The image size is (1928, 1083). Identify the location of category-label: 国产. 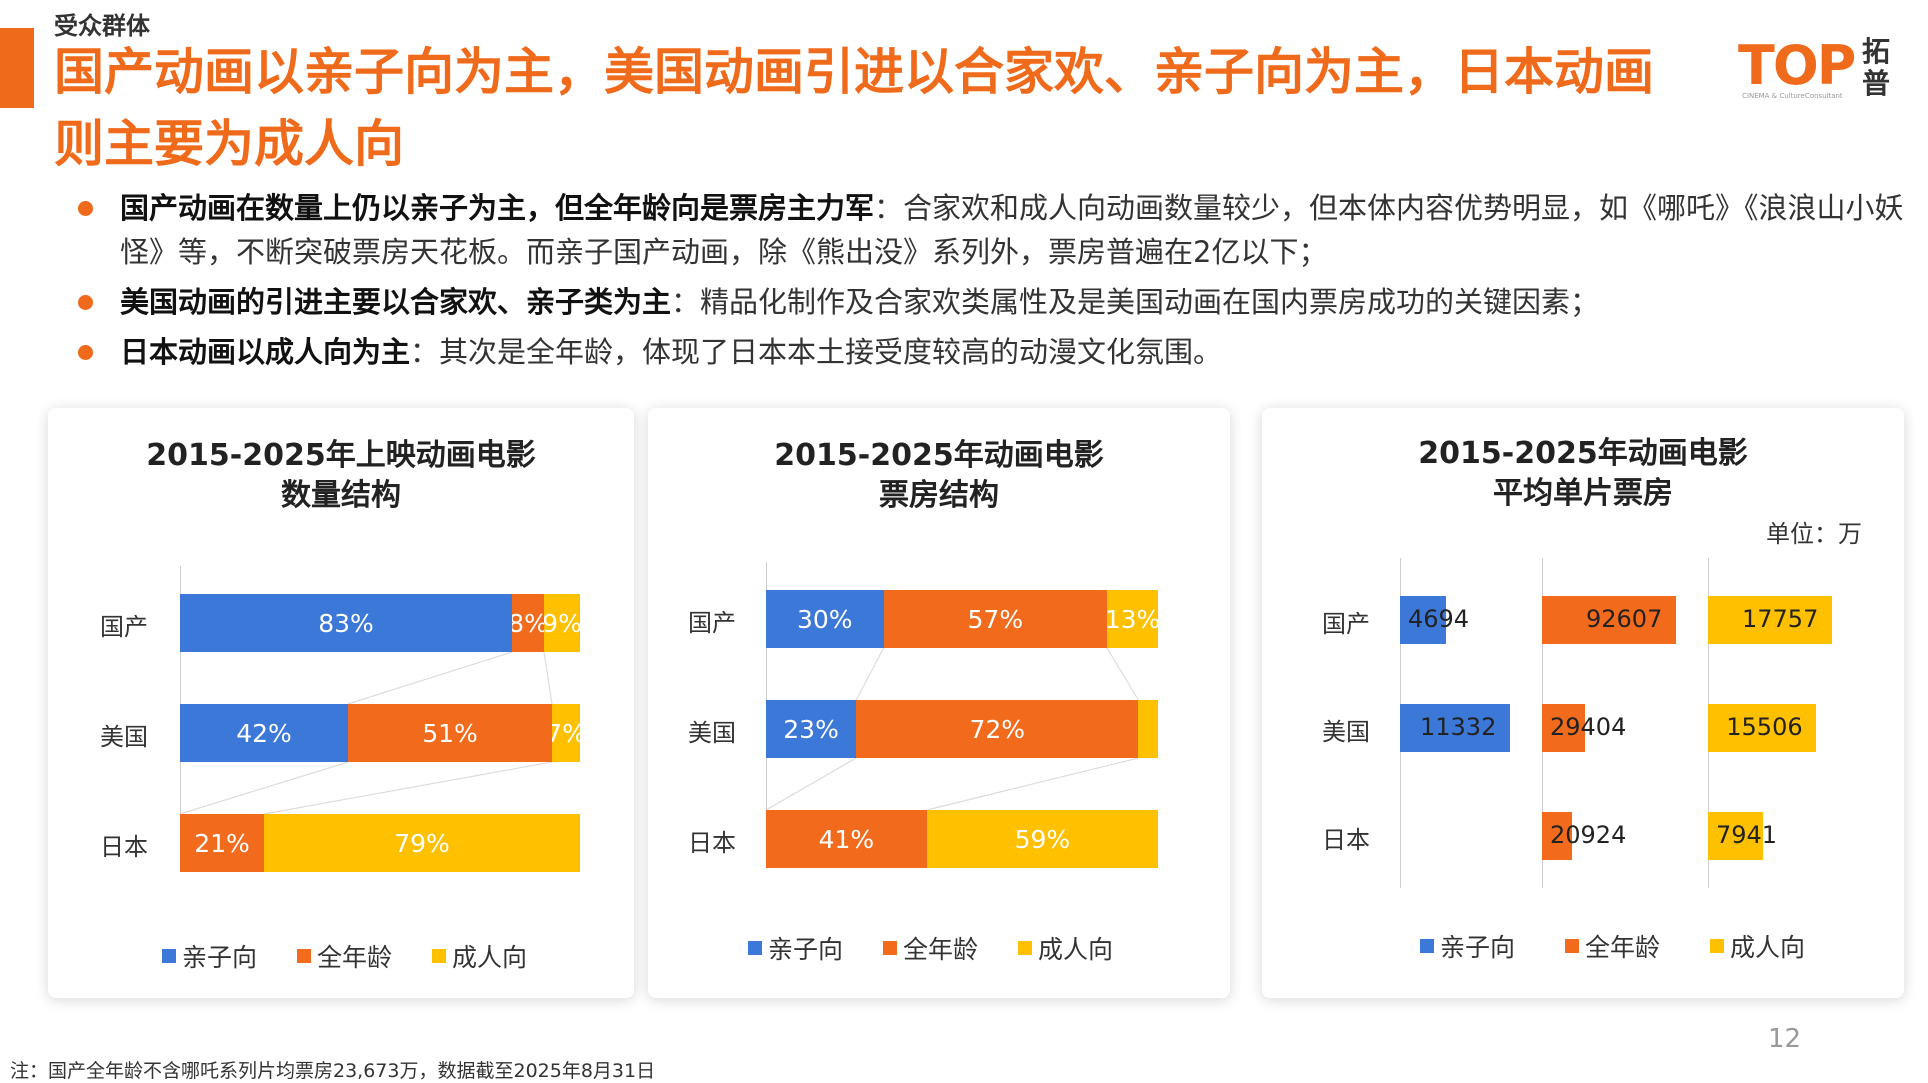
(124, 627).